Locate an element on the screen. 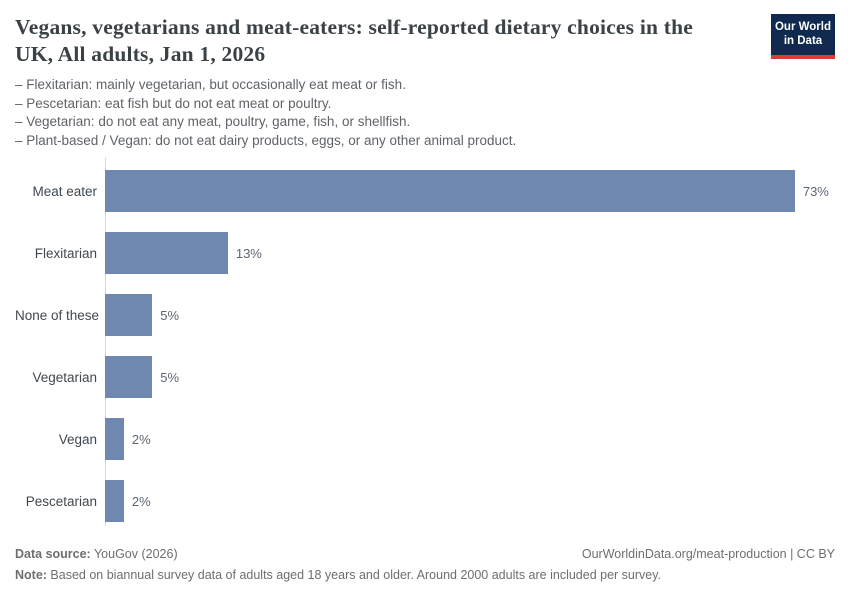 The width and height of the screenshot is (850, 600). bar-track: 13% is located at coordinates (470, 253).